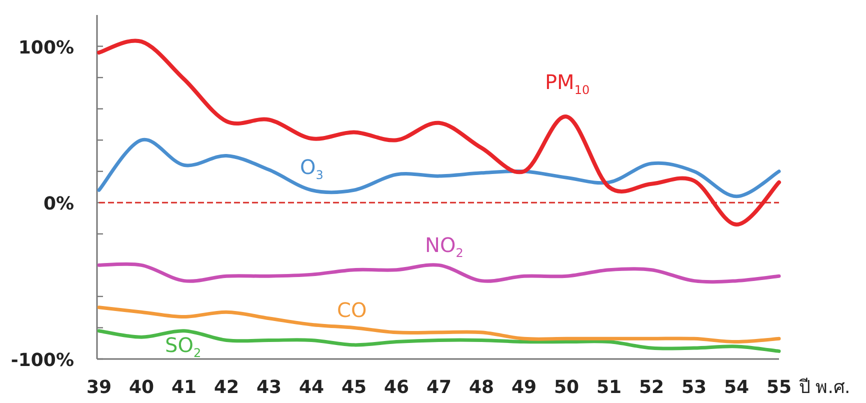  Describe the element at coordinates (737, 387) in the screenshot. I see `x-tick-label: 54` at that location.